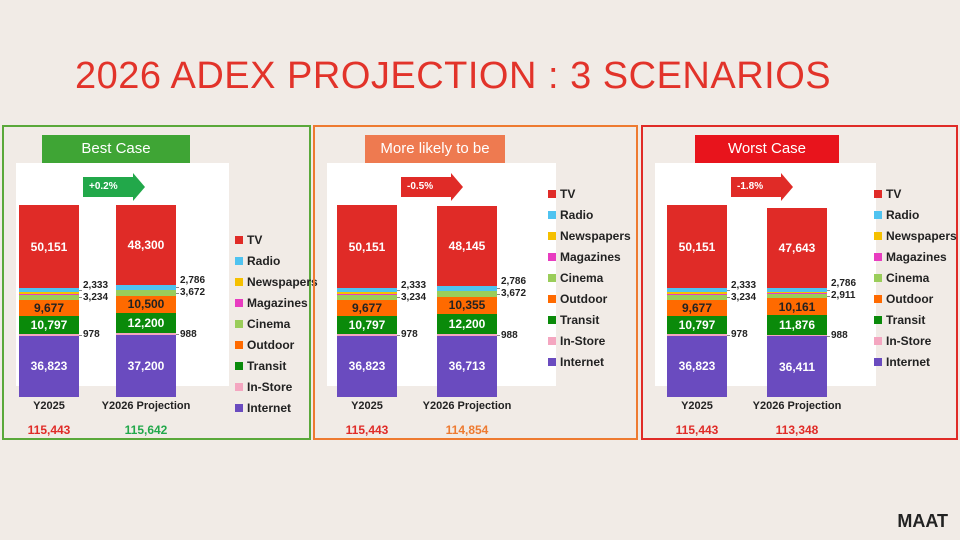 The height and width of the screenshot is (540, 960). What do you see at coordinates (435, 149) in the screenshot?
I see `scenario-title: More likely to be` at bounding box center [435, 149].